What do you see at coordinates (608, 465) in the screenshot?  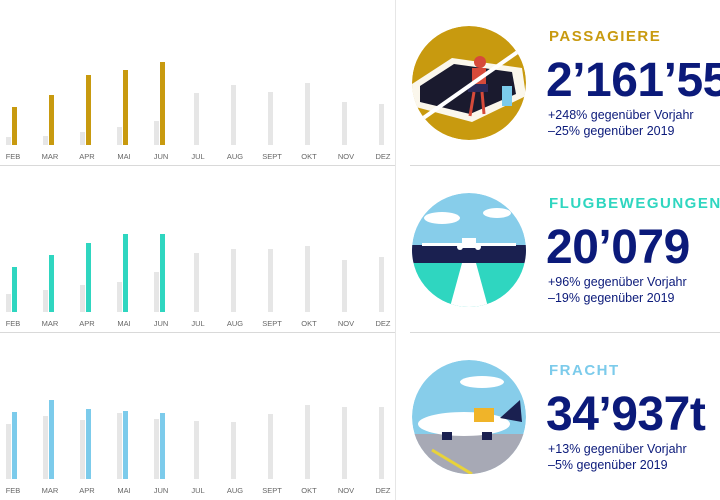 I see `delta-2019: –5% gegenüber 2019` at bounding box center [608, 465].